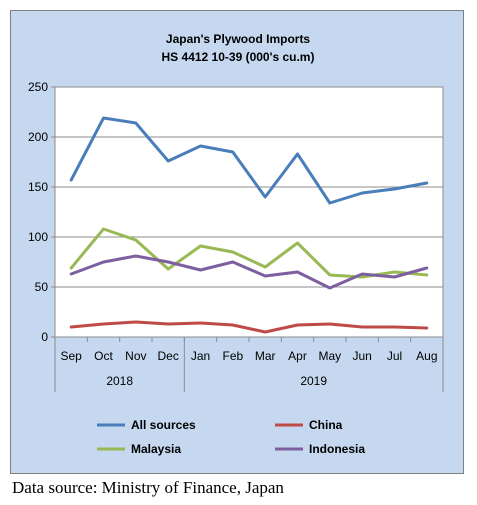 The height and width of the screenshot is (505, 477). I want to click on x-tick-label-jun: Jun, so click(361, 356).